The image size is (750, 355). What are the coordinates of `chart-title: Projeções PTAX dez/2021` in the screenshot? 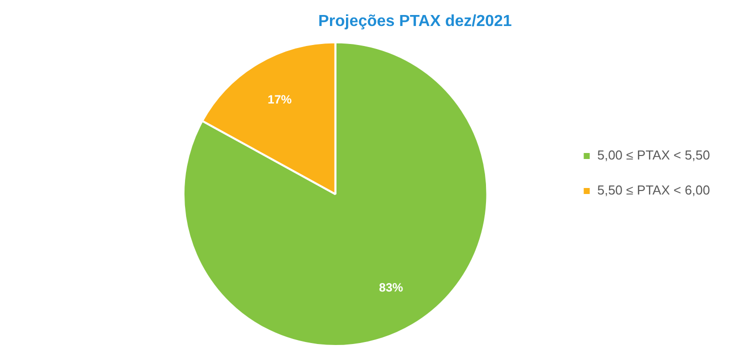 It's located at (415, 21).